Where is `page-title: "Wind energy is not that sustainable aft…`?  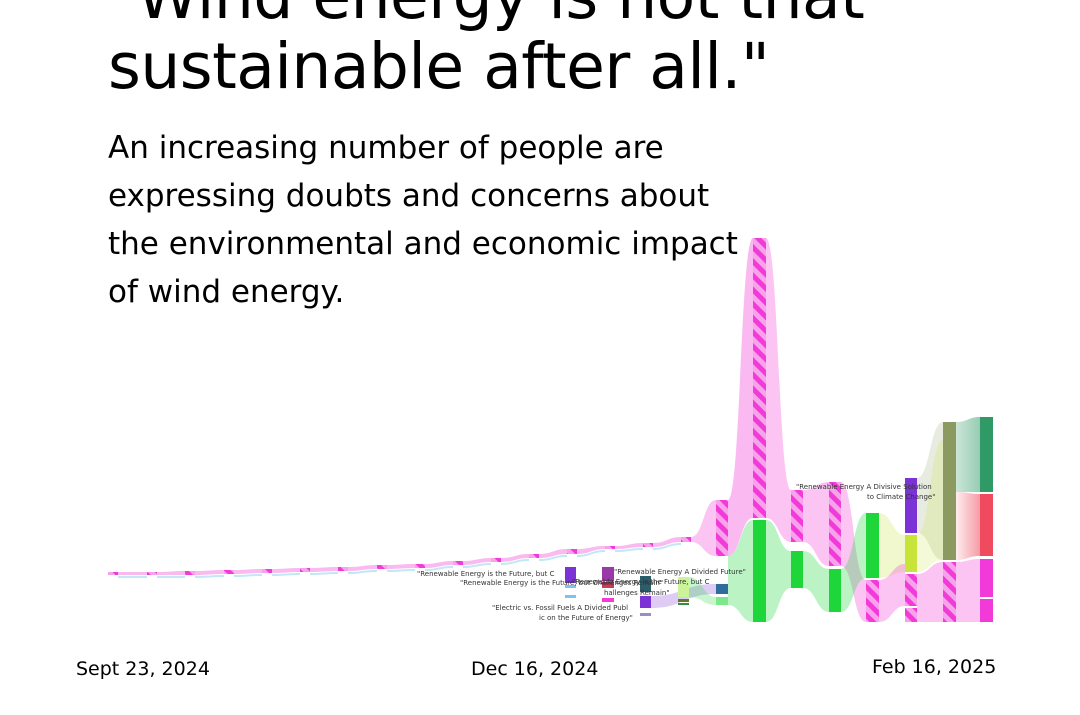 page-title: "Wind energy is not that sustainable aft… is located at coordinates (558, 51).